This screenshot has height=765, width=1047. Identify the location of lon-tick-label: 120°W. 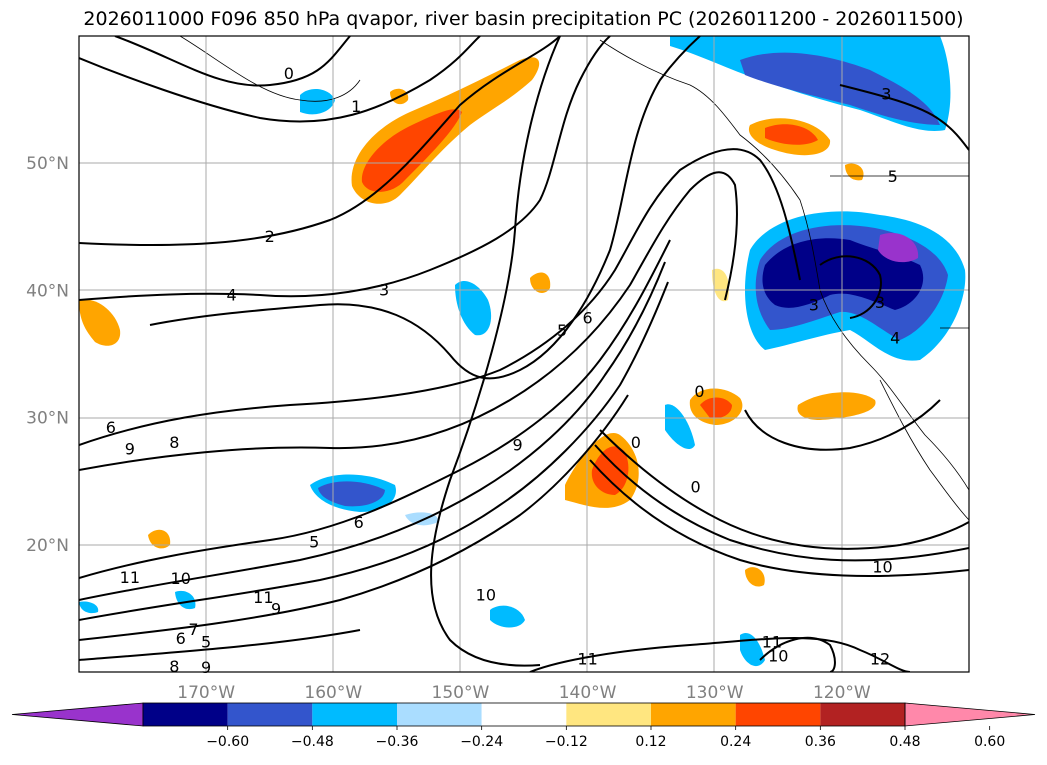
(842, 693).